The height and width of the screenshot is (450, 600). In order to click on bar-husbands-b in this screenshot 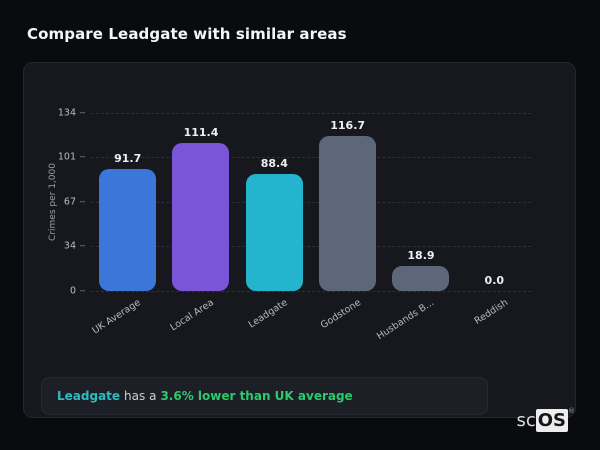, I will do `click(421, 278)`.